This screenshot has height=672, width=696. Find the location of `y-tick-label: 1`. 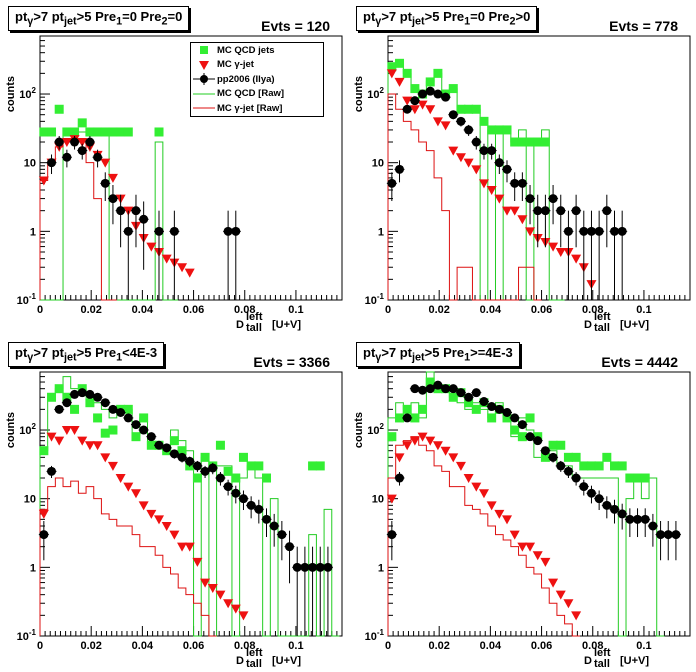

y-tick-label: 1 is located at coordinates (33, 232).